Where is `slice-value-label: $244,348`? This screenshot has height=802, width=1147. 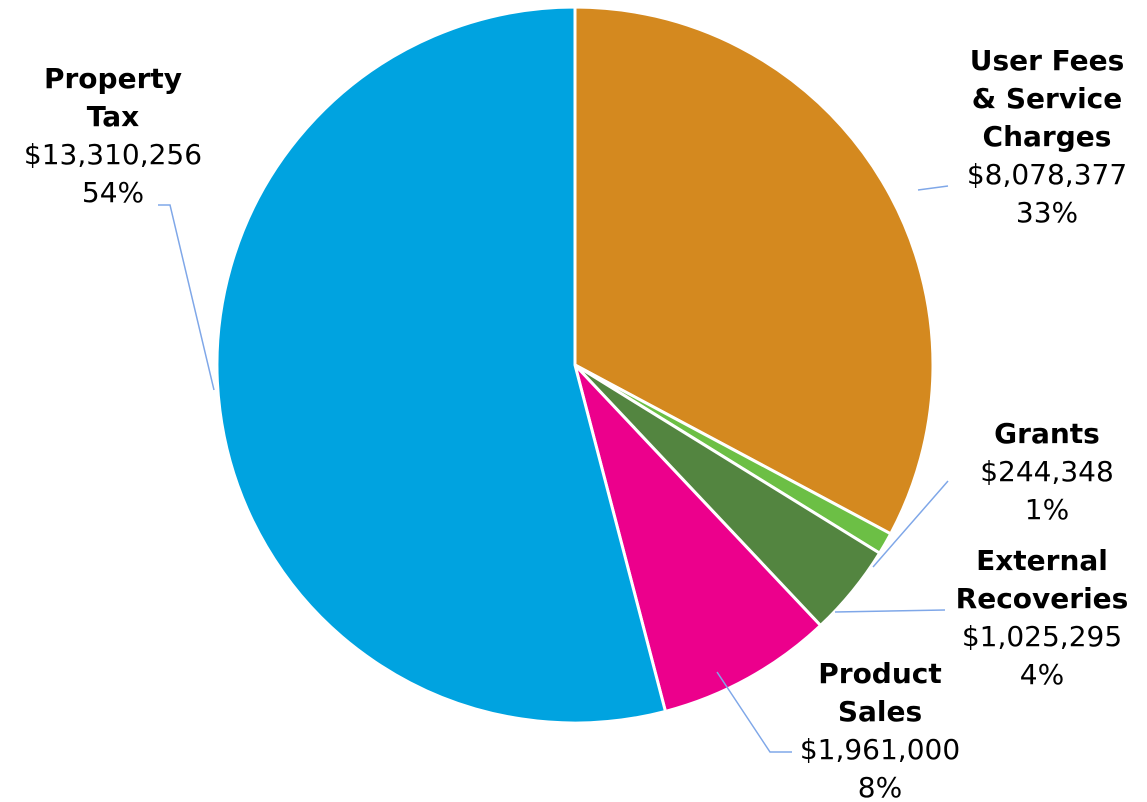 slice-value-label: $244,348 is located at coordinates (1047, 471).